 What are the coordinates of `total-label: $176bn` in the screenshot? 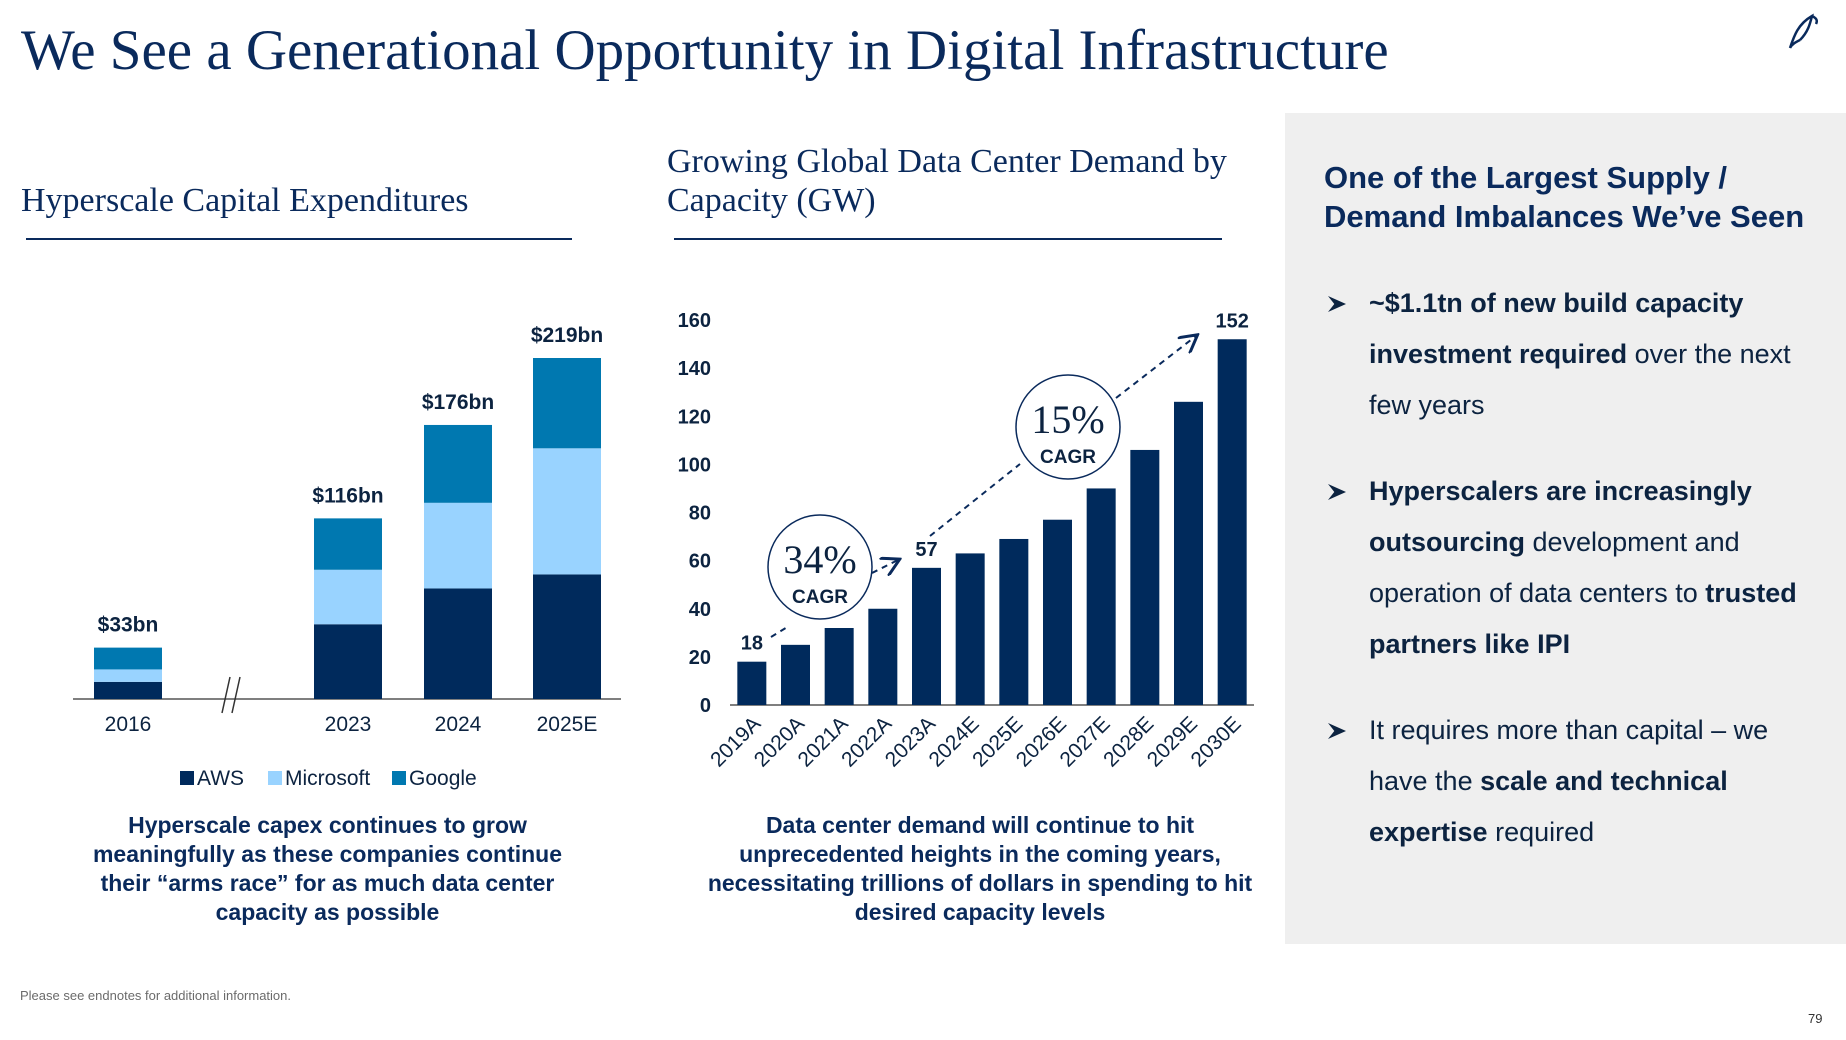 It's located at (458, 402).